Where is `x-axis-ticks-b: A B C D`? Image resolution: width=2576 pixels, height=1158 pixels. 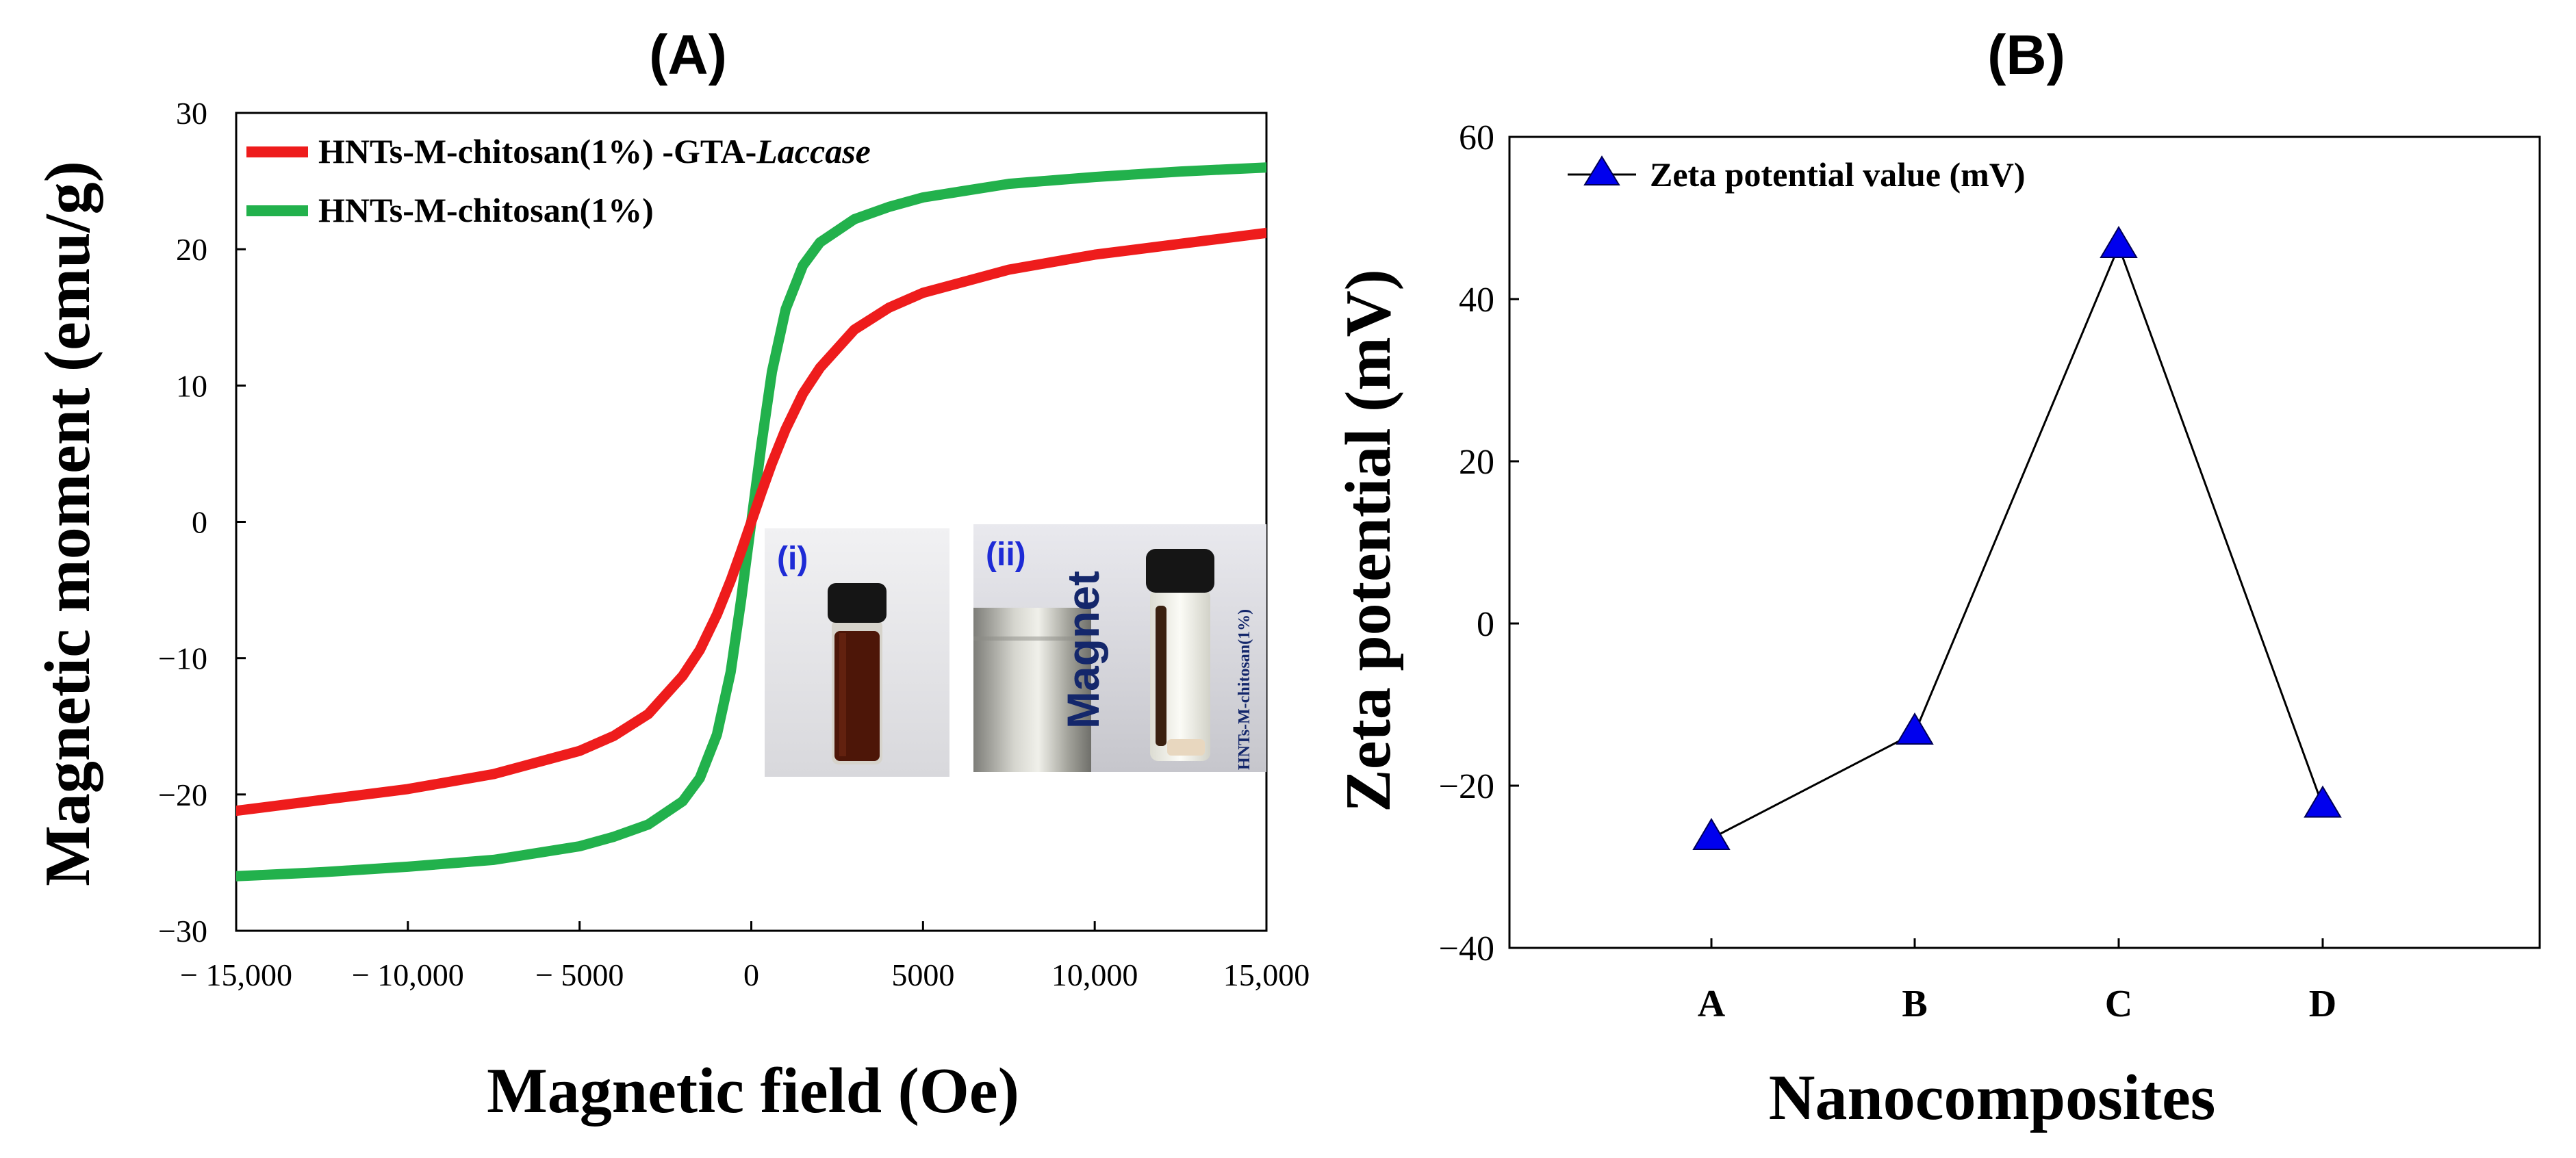 x-axis-ticks-b: A B C D is located at coordinates (2017, 982).